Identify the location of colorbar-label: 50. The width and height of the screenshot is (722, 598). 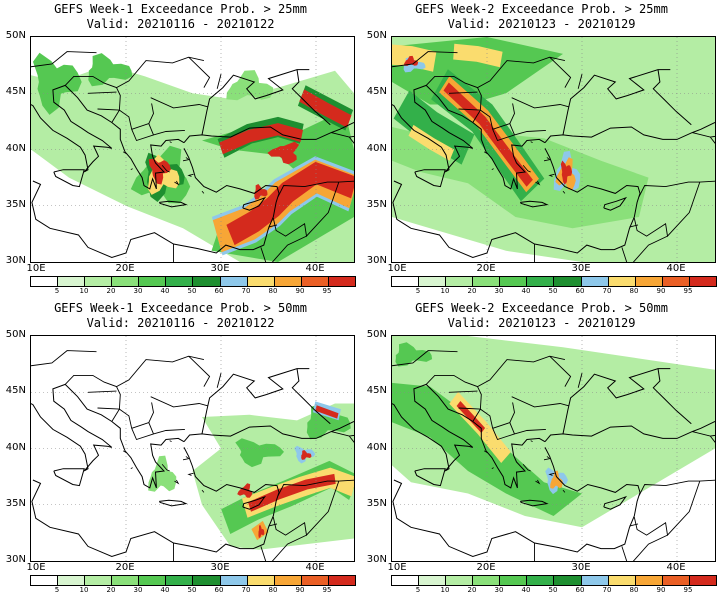
(553, 590).